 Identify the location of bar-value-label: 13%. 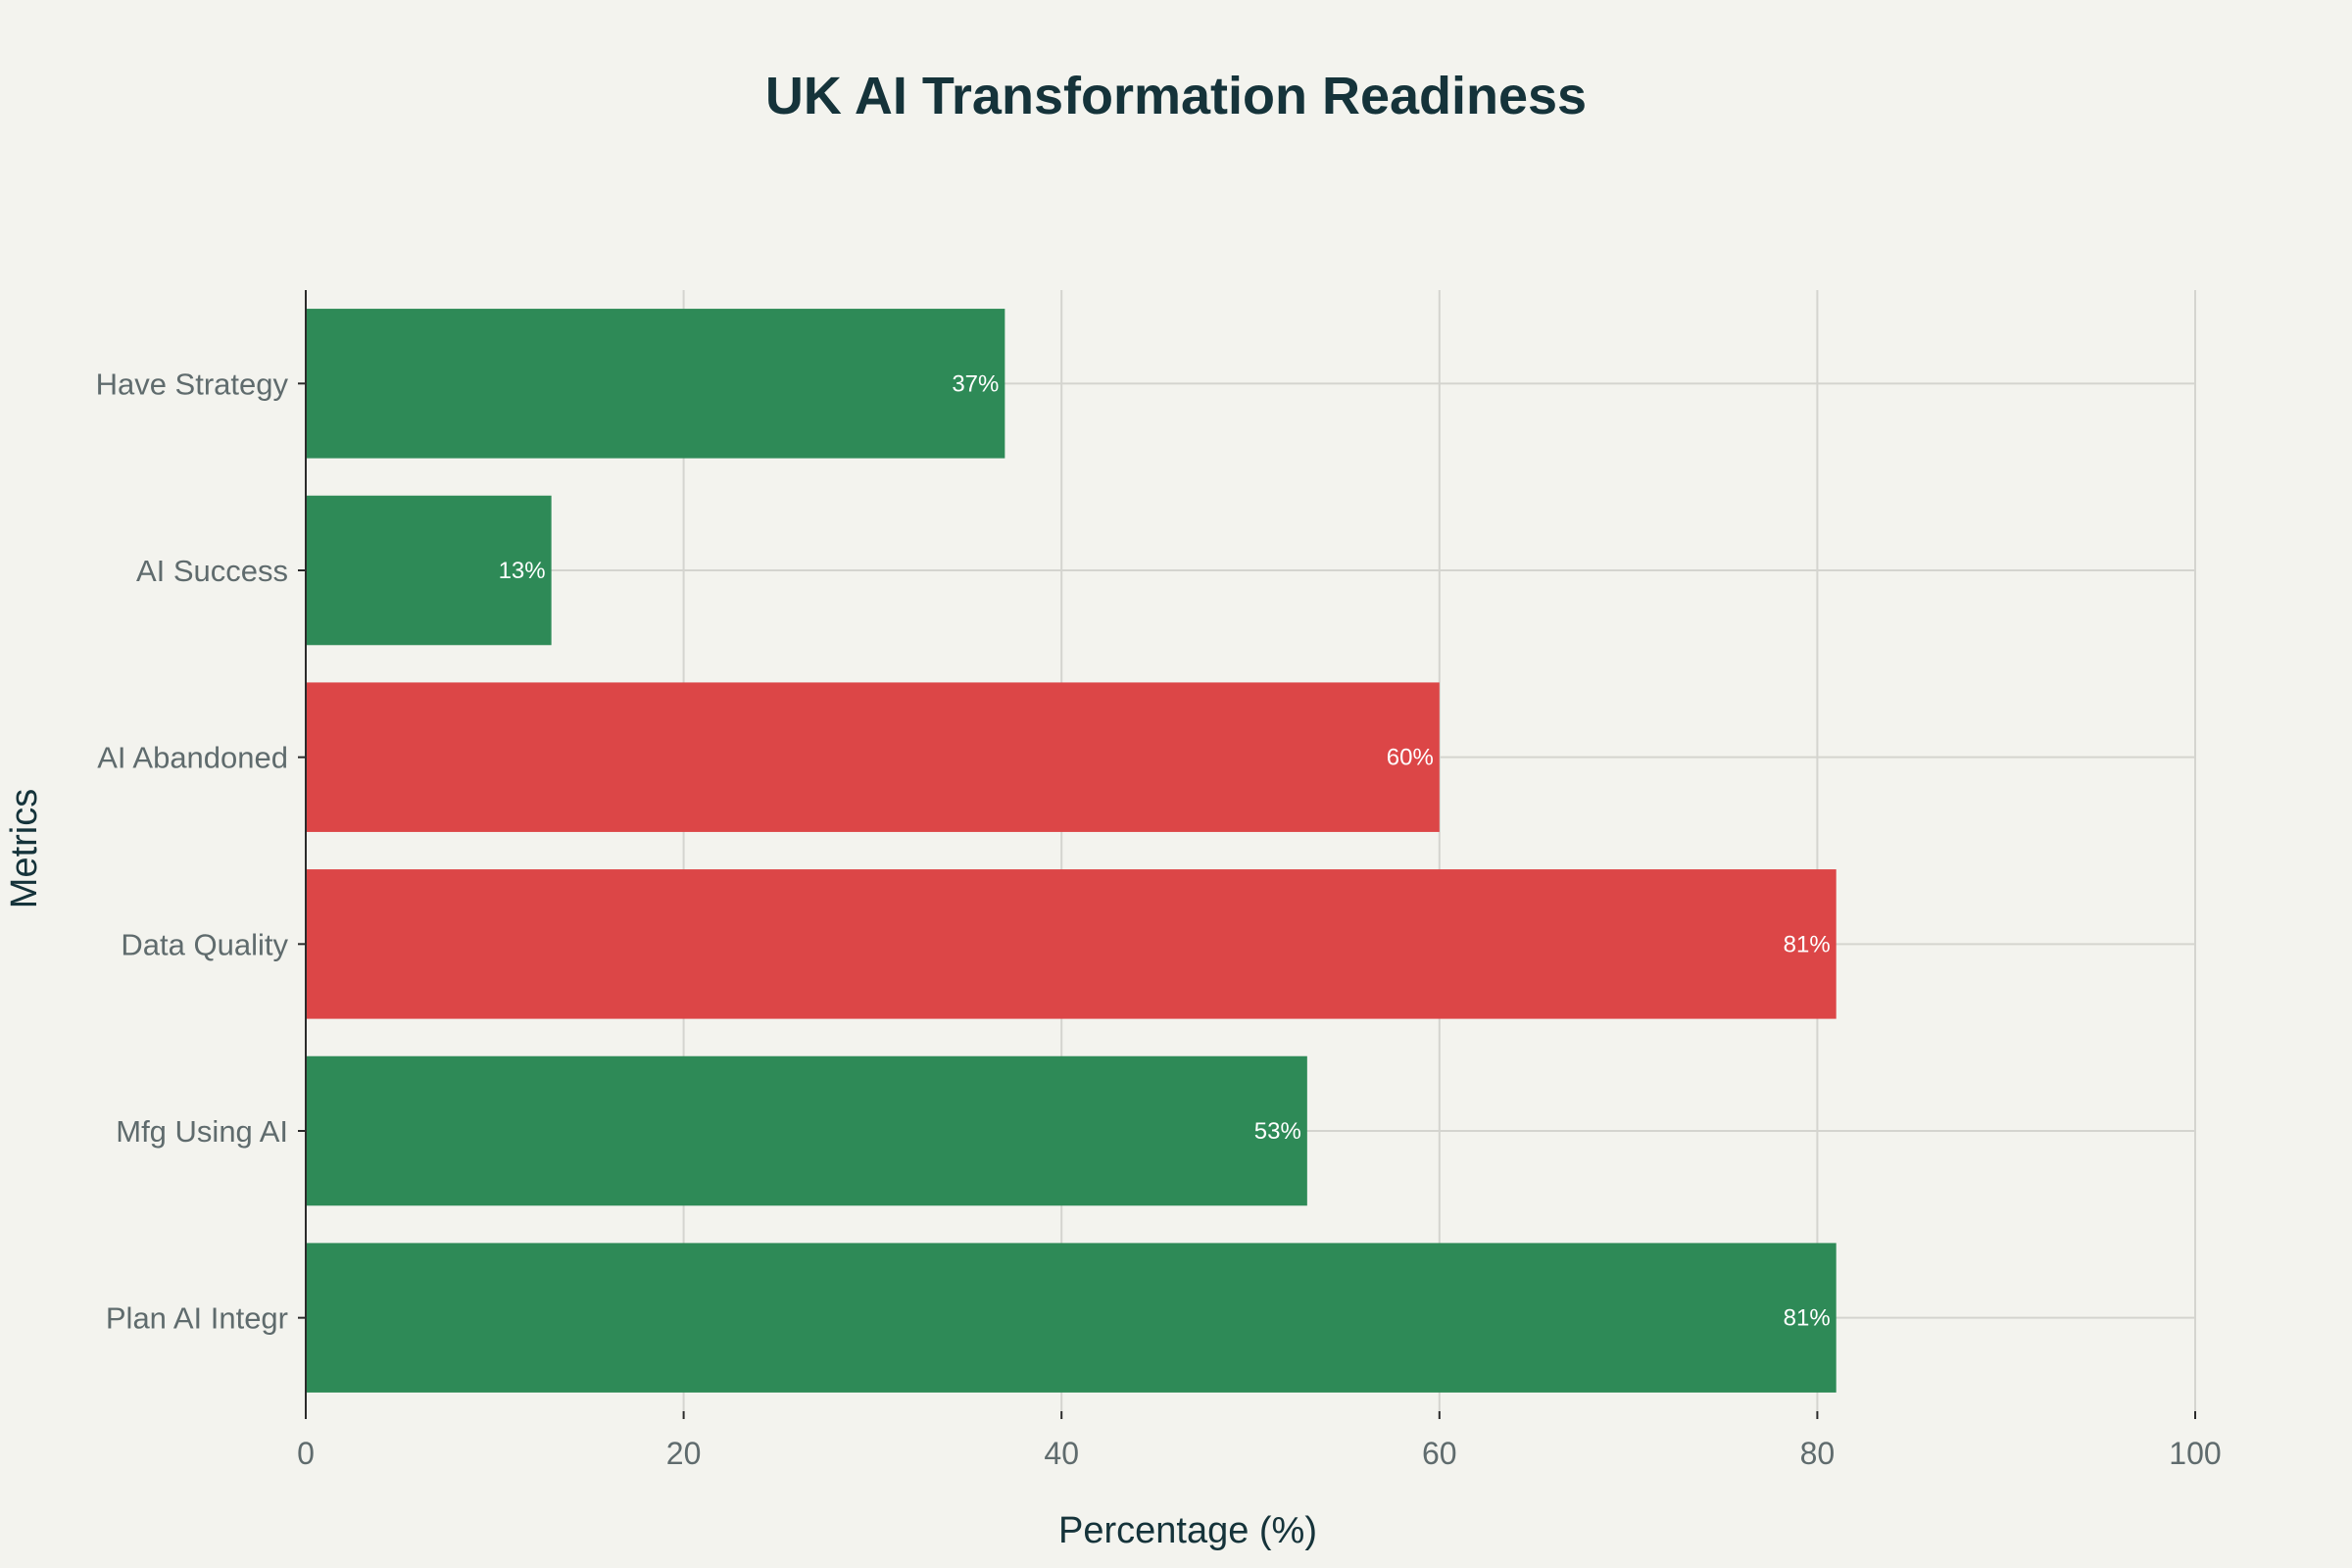
(522, 571).